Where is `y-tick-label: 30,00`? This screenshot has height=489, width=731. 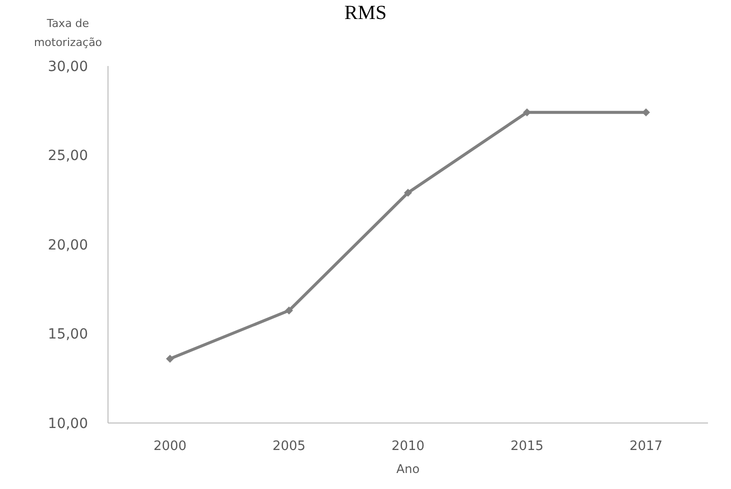 y-tick-label: 30,00 is located at coordinates (68, 66).